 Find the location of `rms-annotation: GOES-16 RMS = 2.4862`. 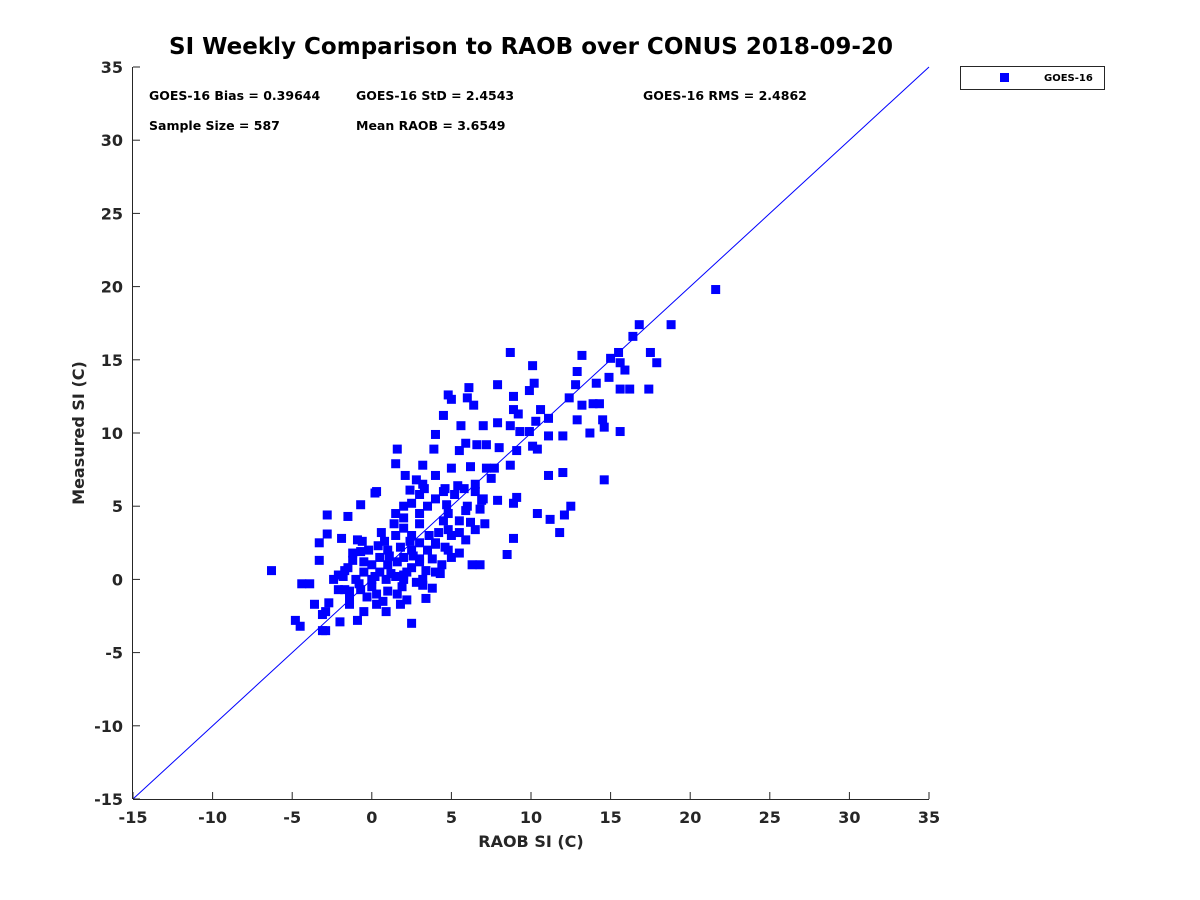

rms-annotation: GOES-16 RMS = 2.4862 is located at coordinates (725, 95).